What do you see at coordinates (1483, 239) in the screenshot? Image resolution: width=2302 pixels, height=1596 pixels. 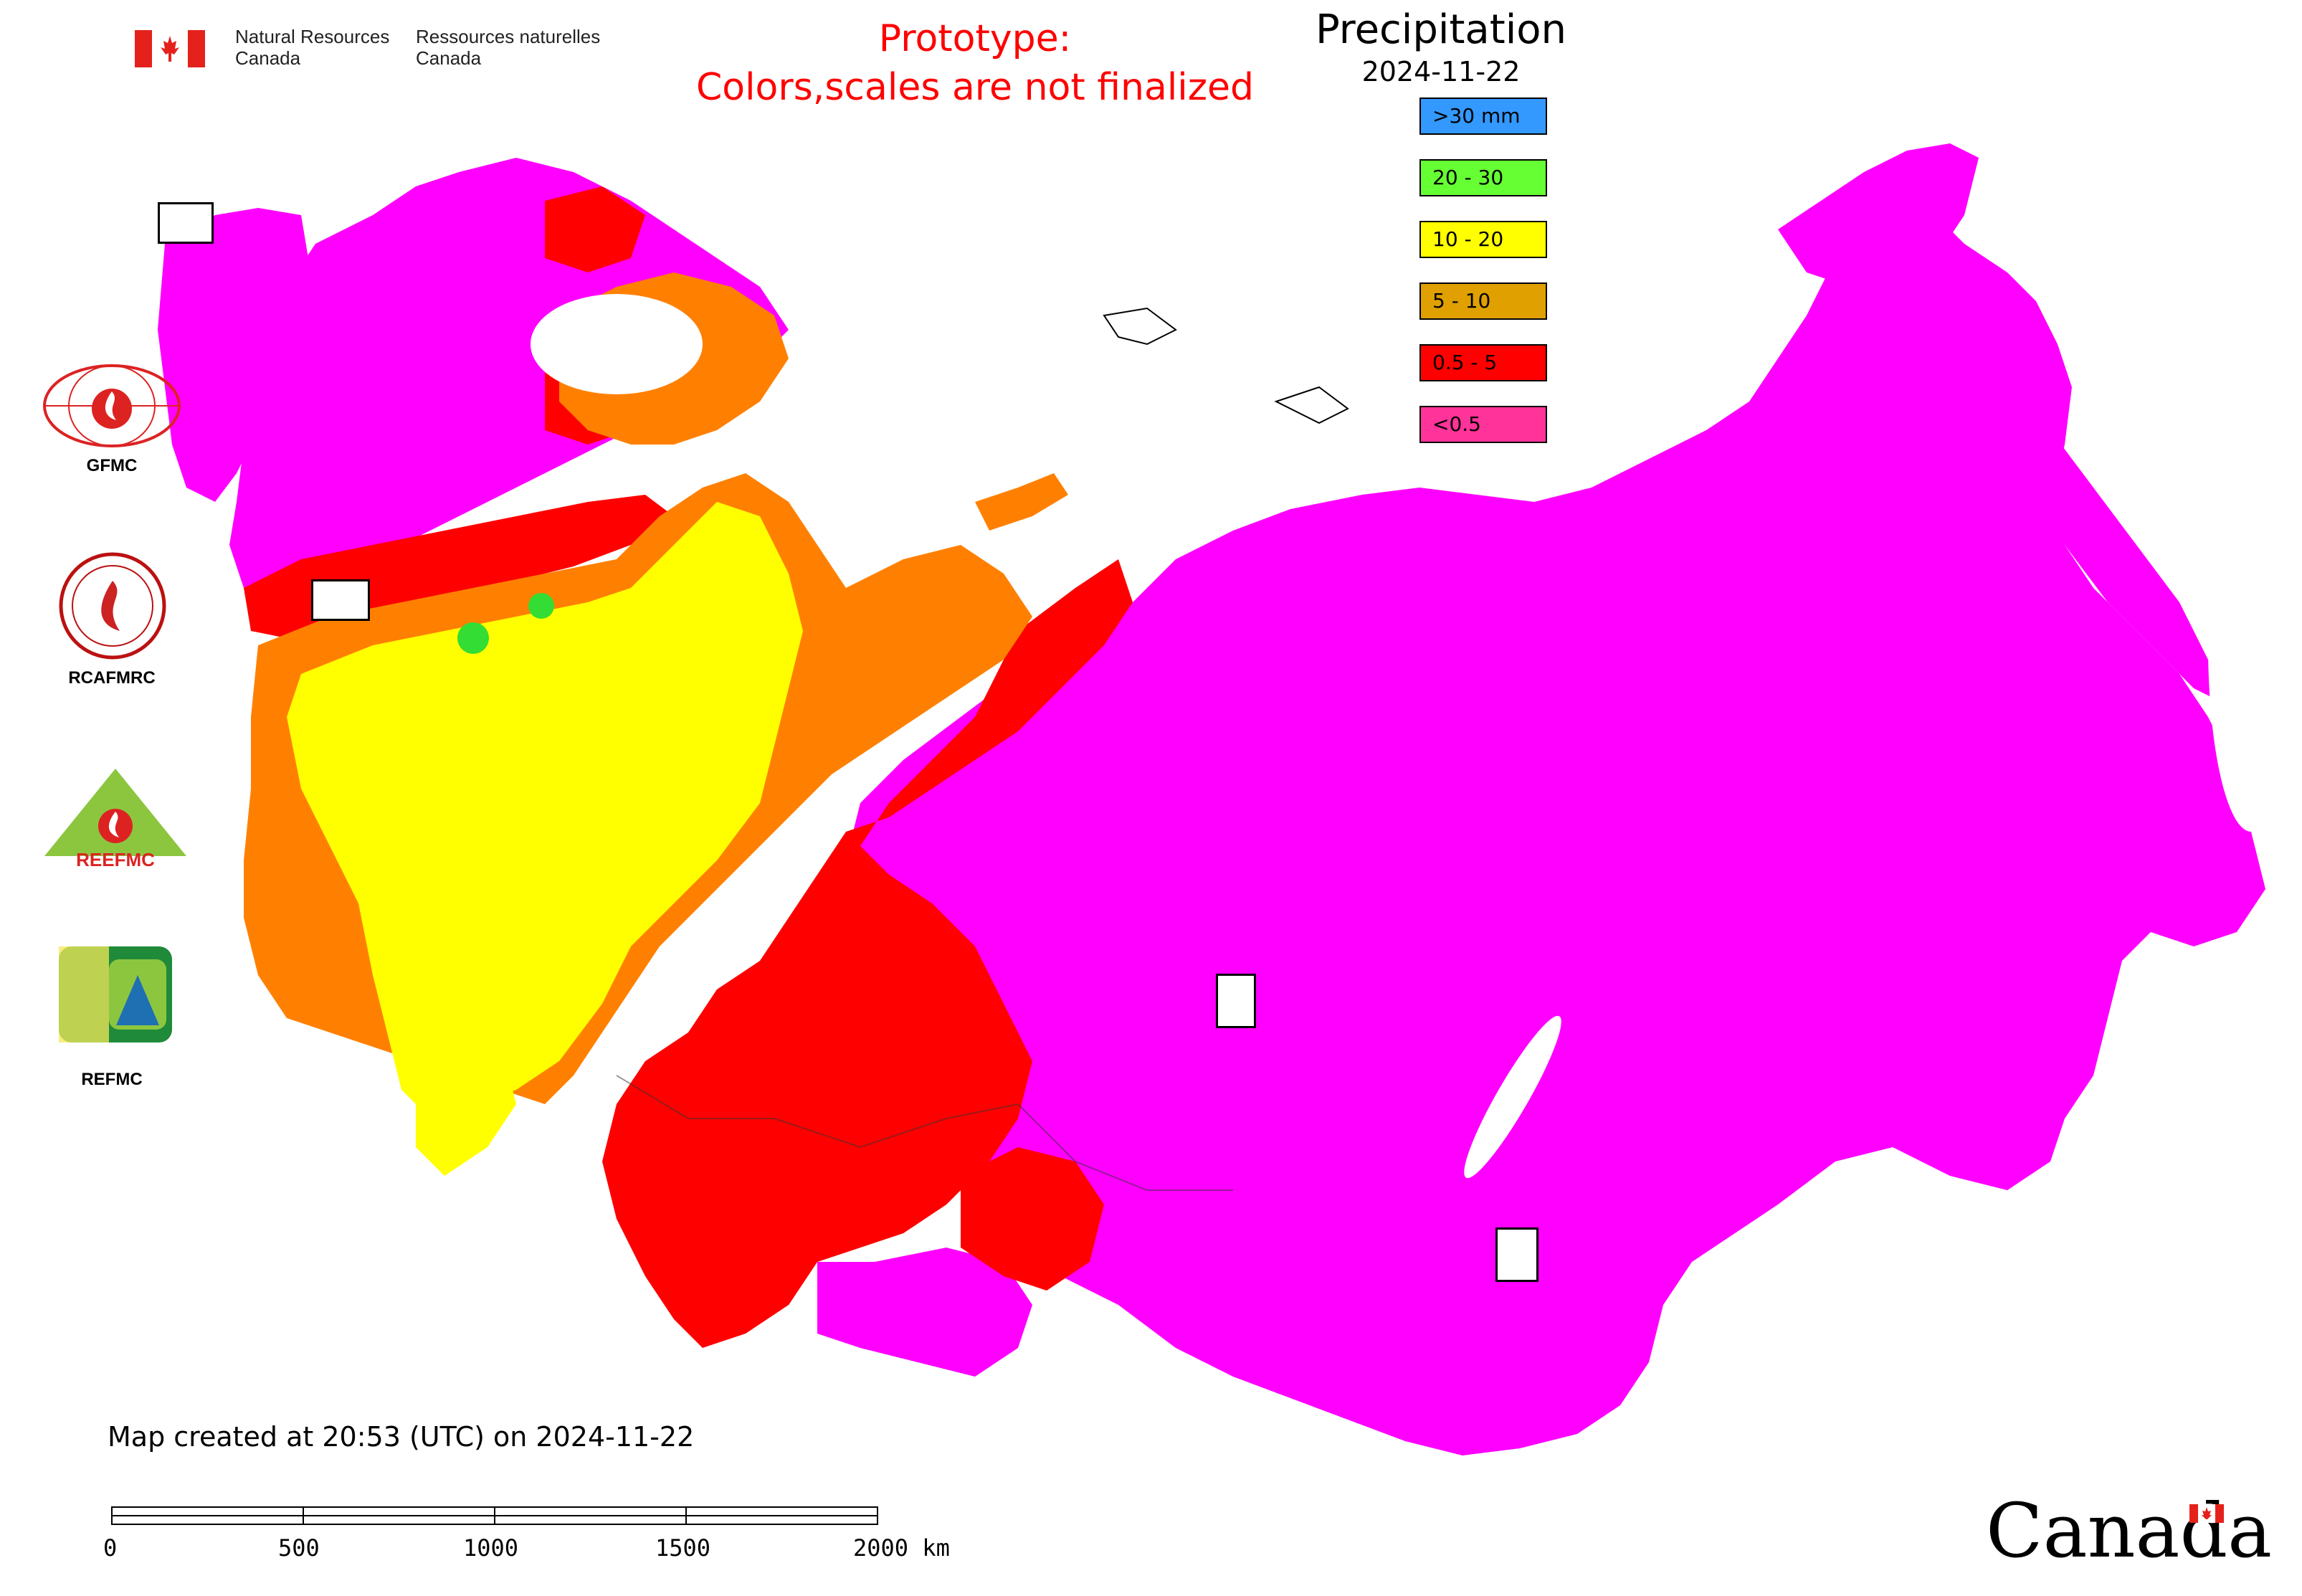 I see `legend-item-10-20: 10 - 20` at bounding box center [1483, 239].